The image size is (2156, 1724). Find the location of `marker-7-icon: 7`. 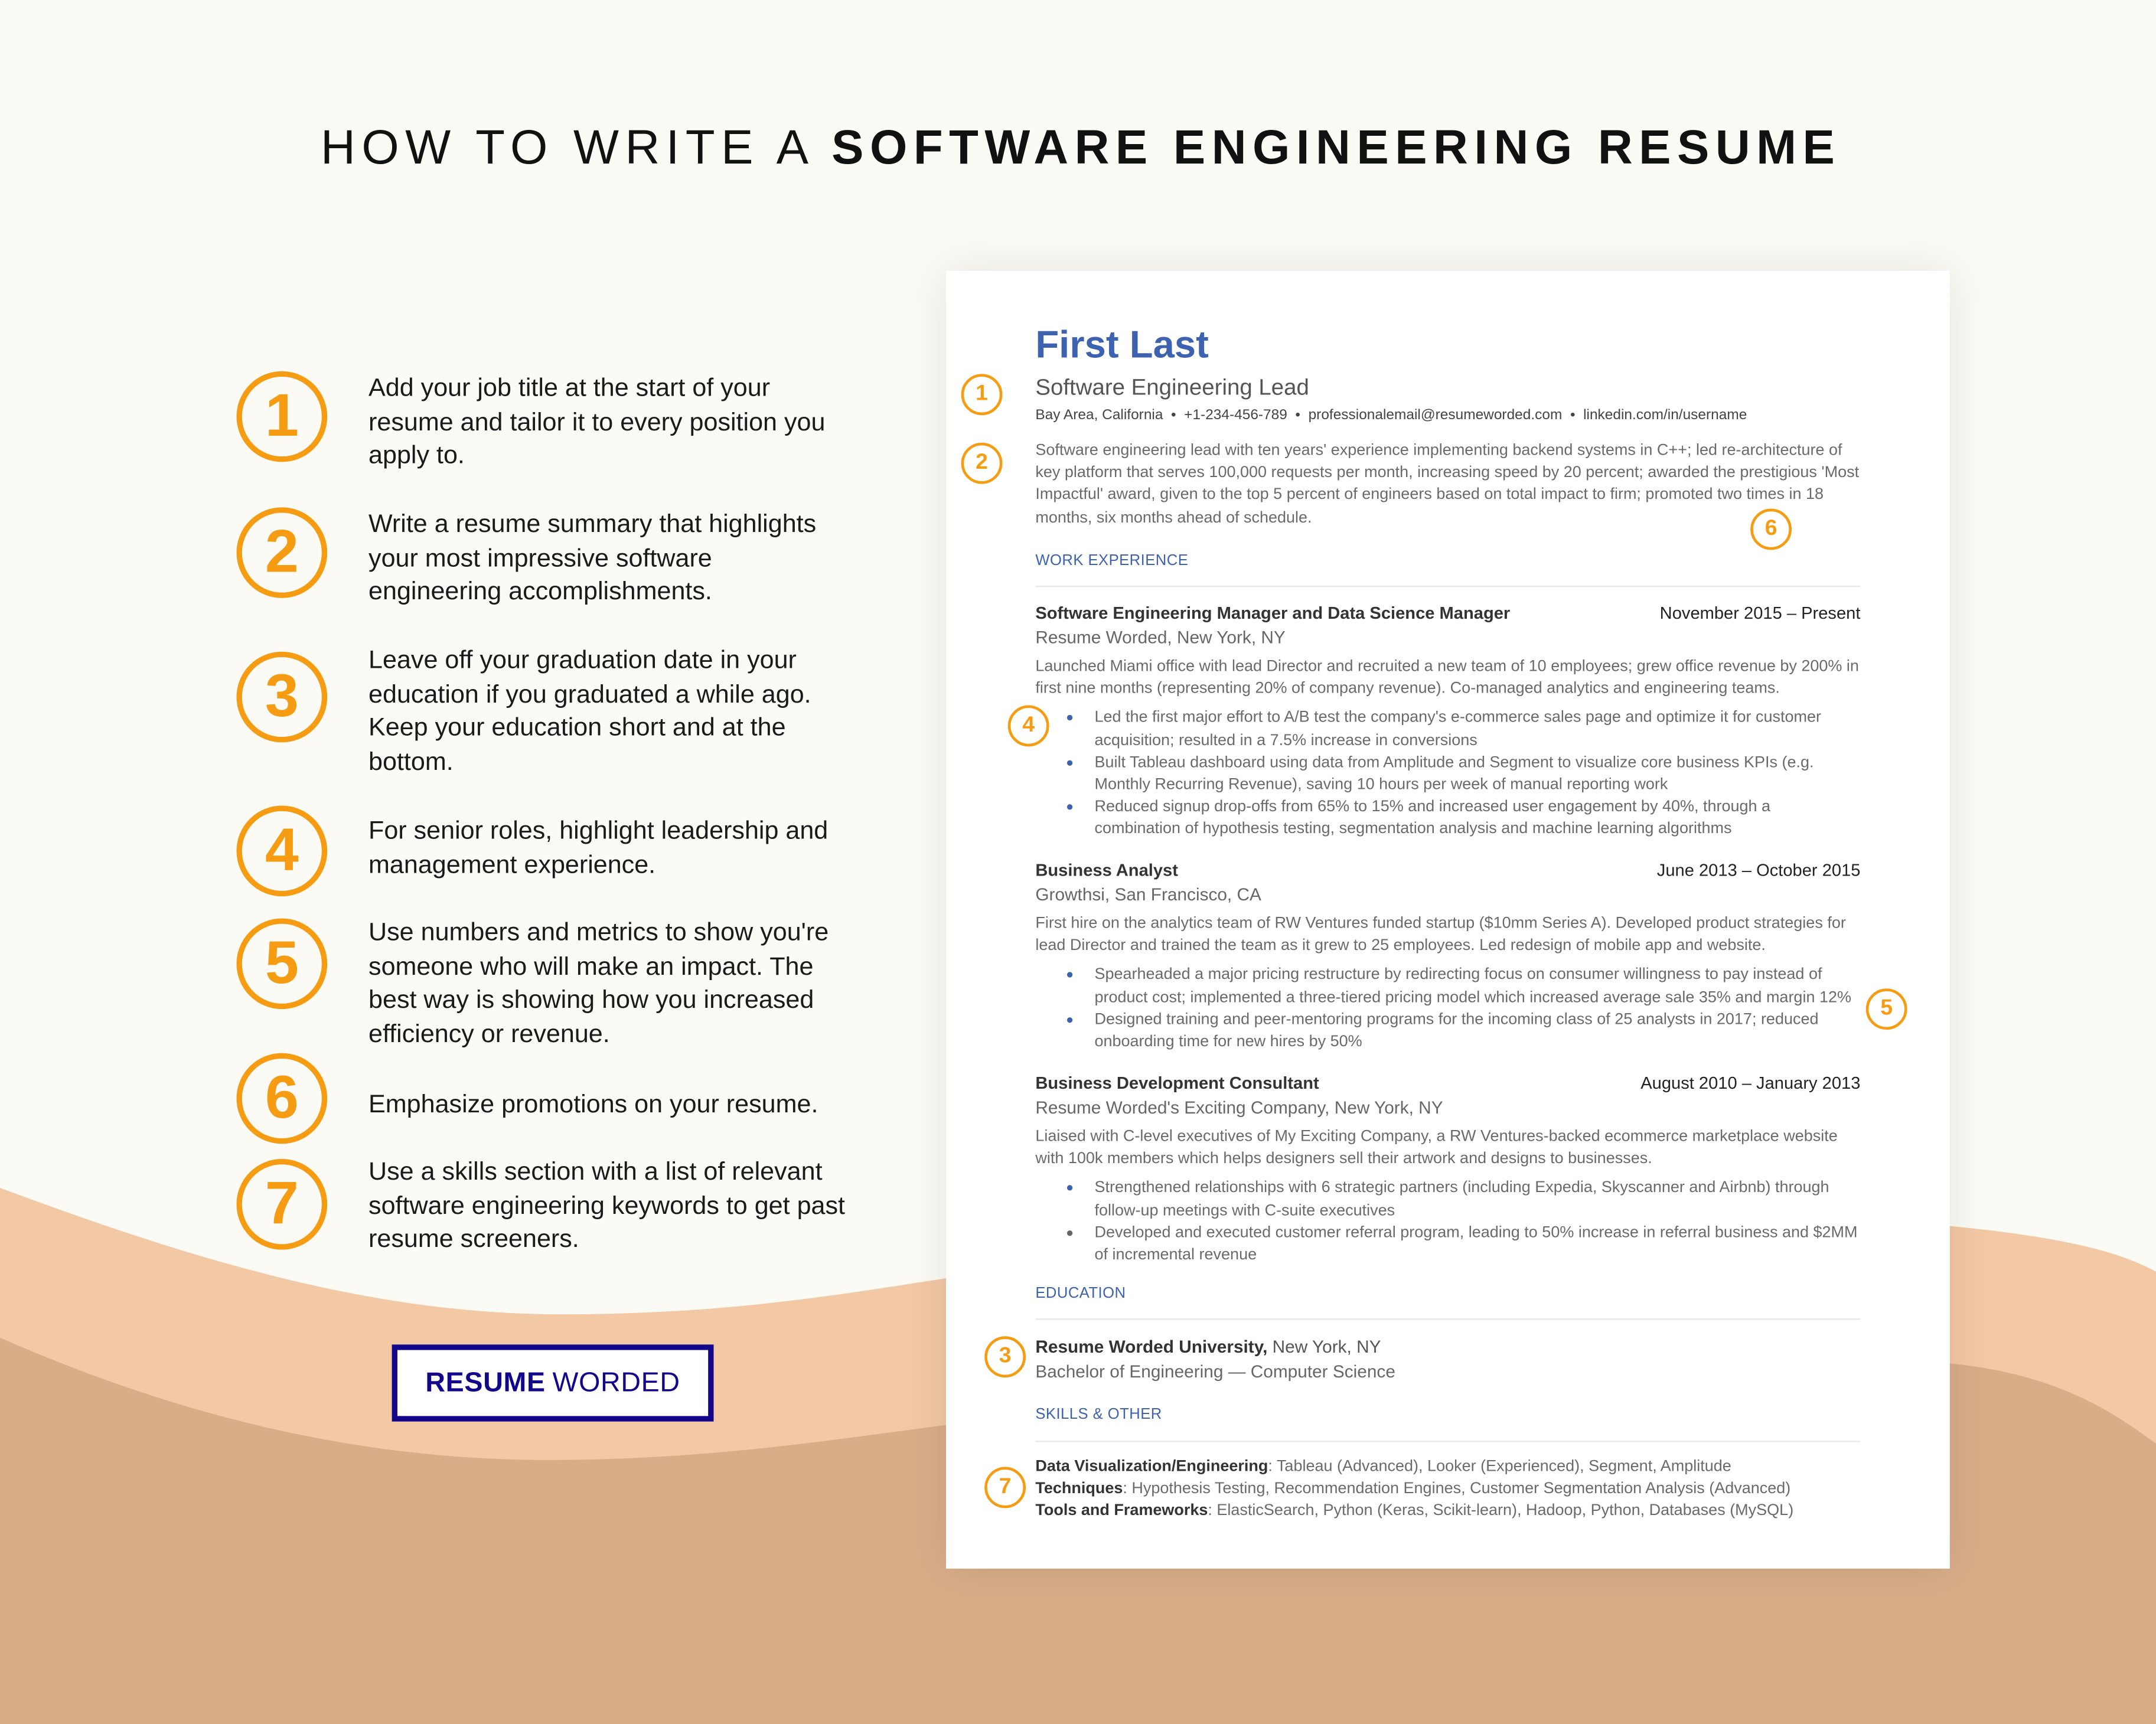

marker-7-icon: 7 is located at coordinates (1005, 1487).